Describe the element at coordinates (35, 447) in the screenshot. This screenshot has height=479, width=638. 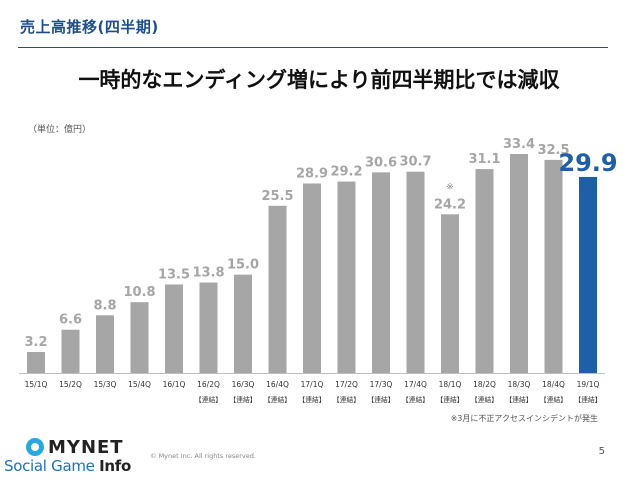
I see `logo-ring-icon` at that location.